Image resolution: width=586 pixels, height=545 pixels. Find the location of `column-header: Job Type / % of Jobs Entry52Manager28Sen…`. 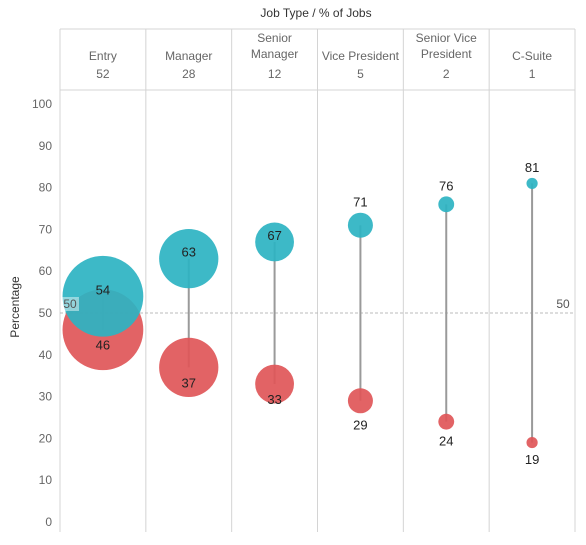

column-header: Job Type / % of Jobs Entry52Manager28Sen… is located at coordinates (321, 43).